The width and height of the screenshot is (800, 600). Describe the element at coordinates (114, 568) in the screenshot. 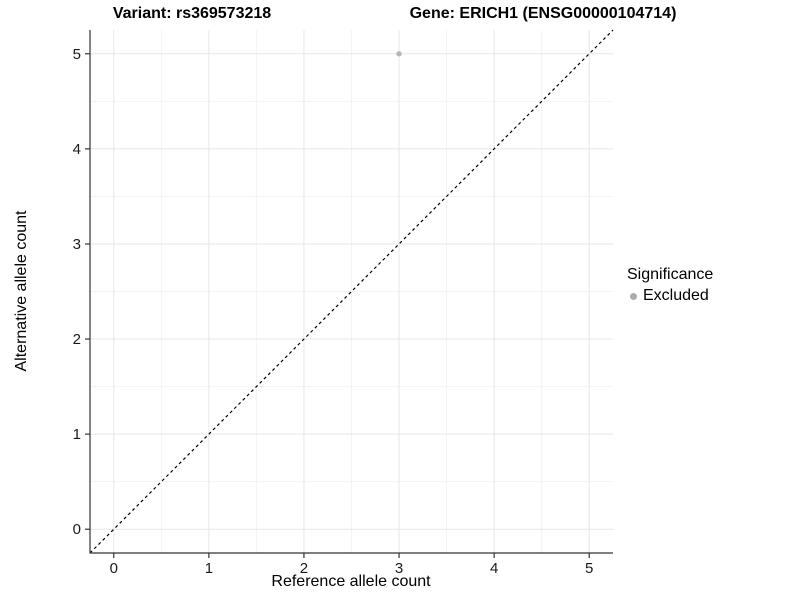

I see `x-tick-label: 0` at that location.